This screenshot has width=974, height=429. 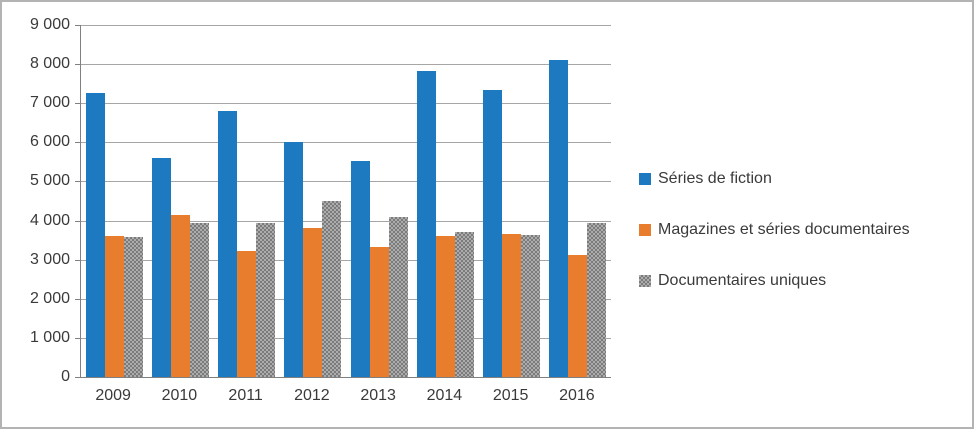 I want to click on x-axis-label: 2011, so click(x=245, y=395).